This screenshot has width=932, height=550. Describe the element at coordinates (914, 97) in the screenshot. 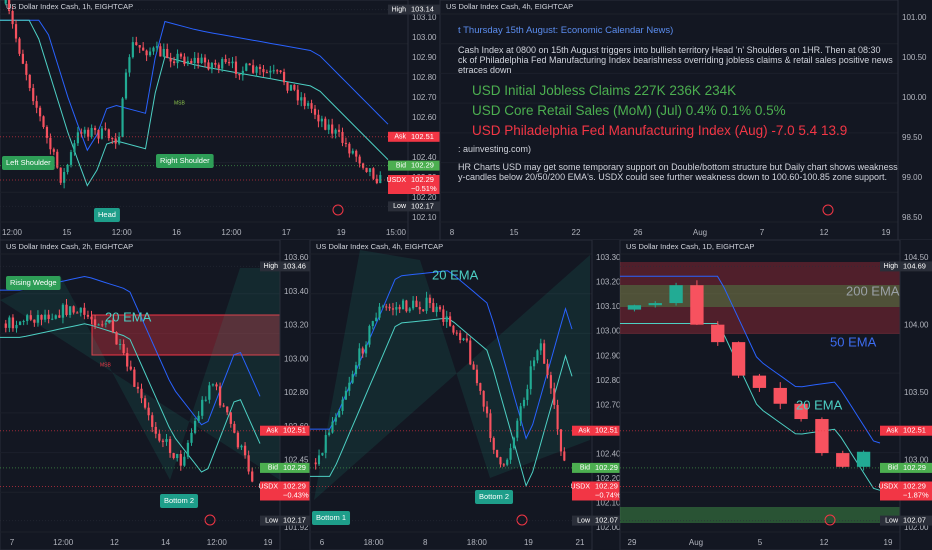

I see `price-label: 100.00` at that location.